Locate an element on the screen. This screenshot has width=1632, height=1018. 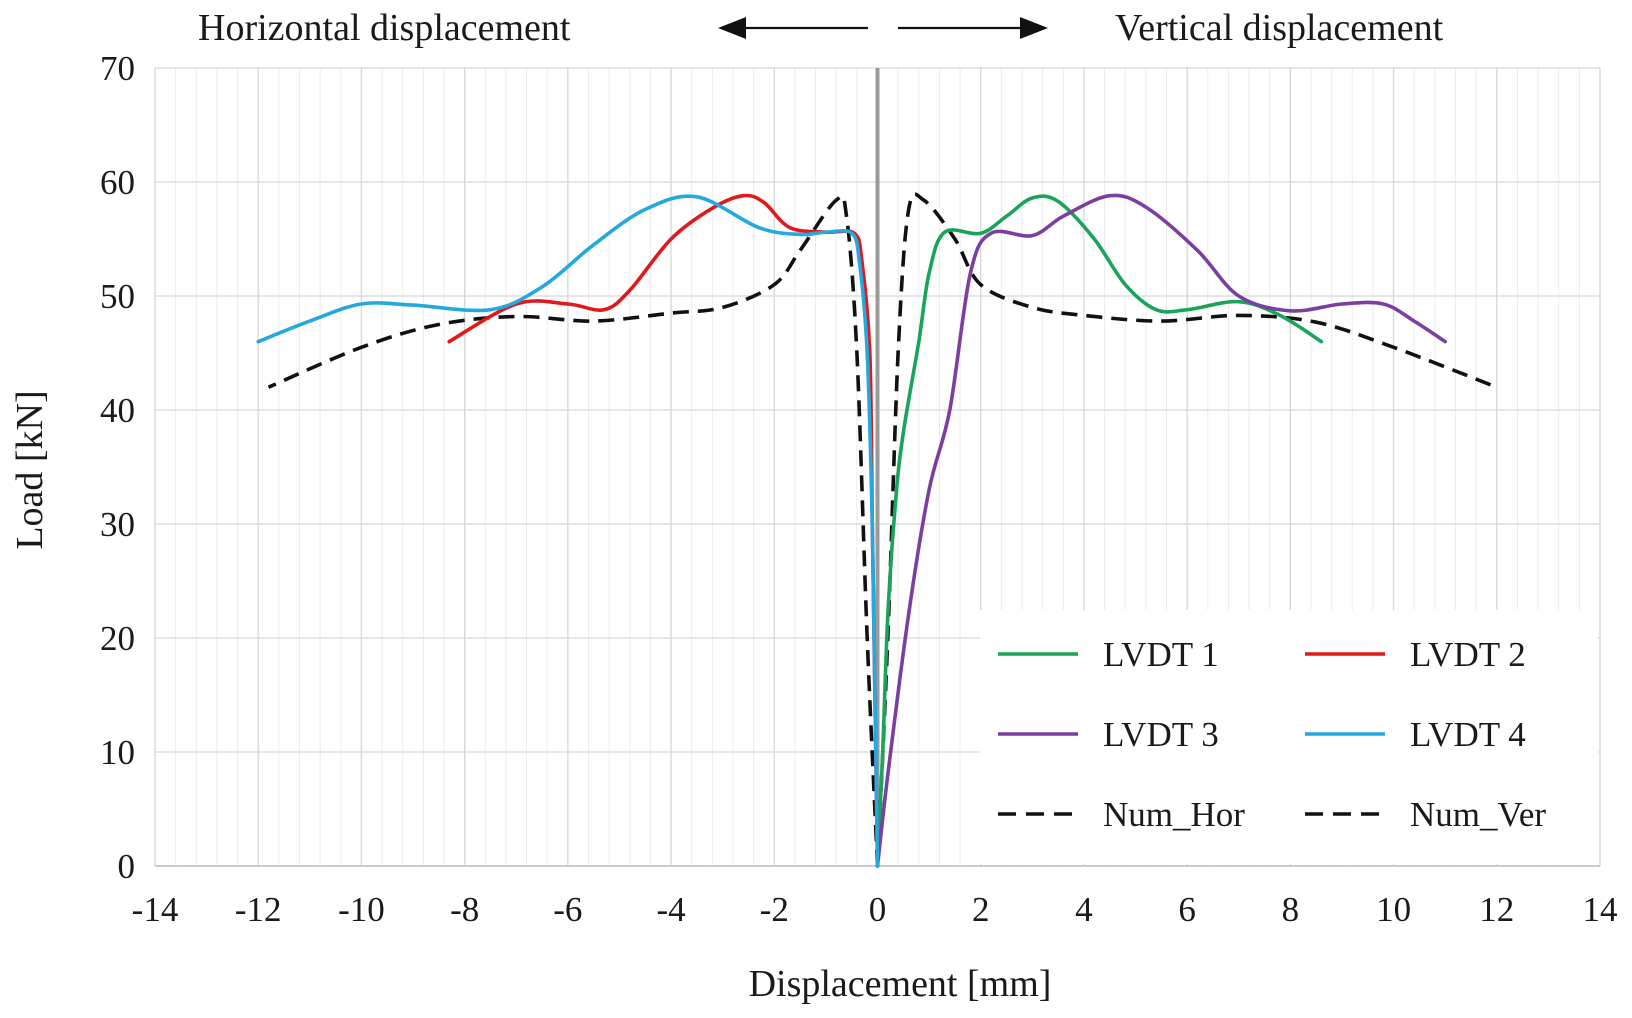
legend-label: Num_Hor is located at coordinates (1174, 814).